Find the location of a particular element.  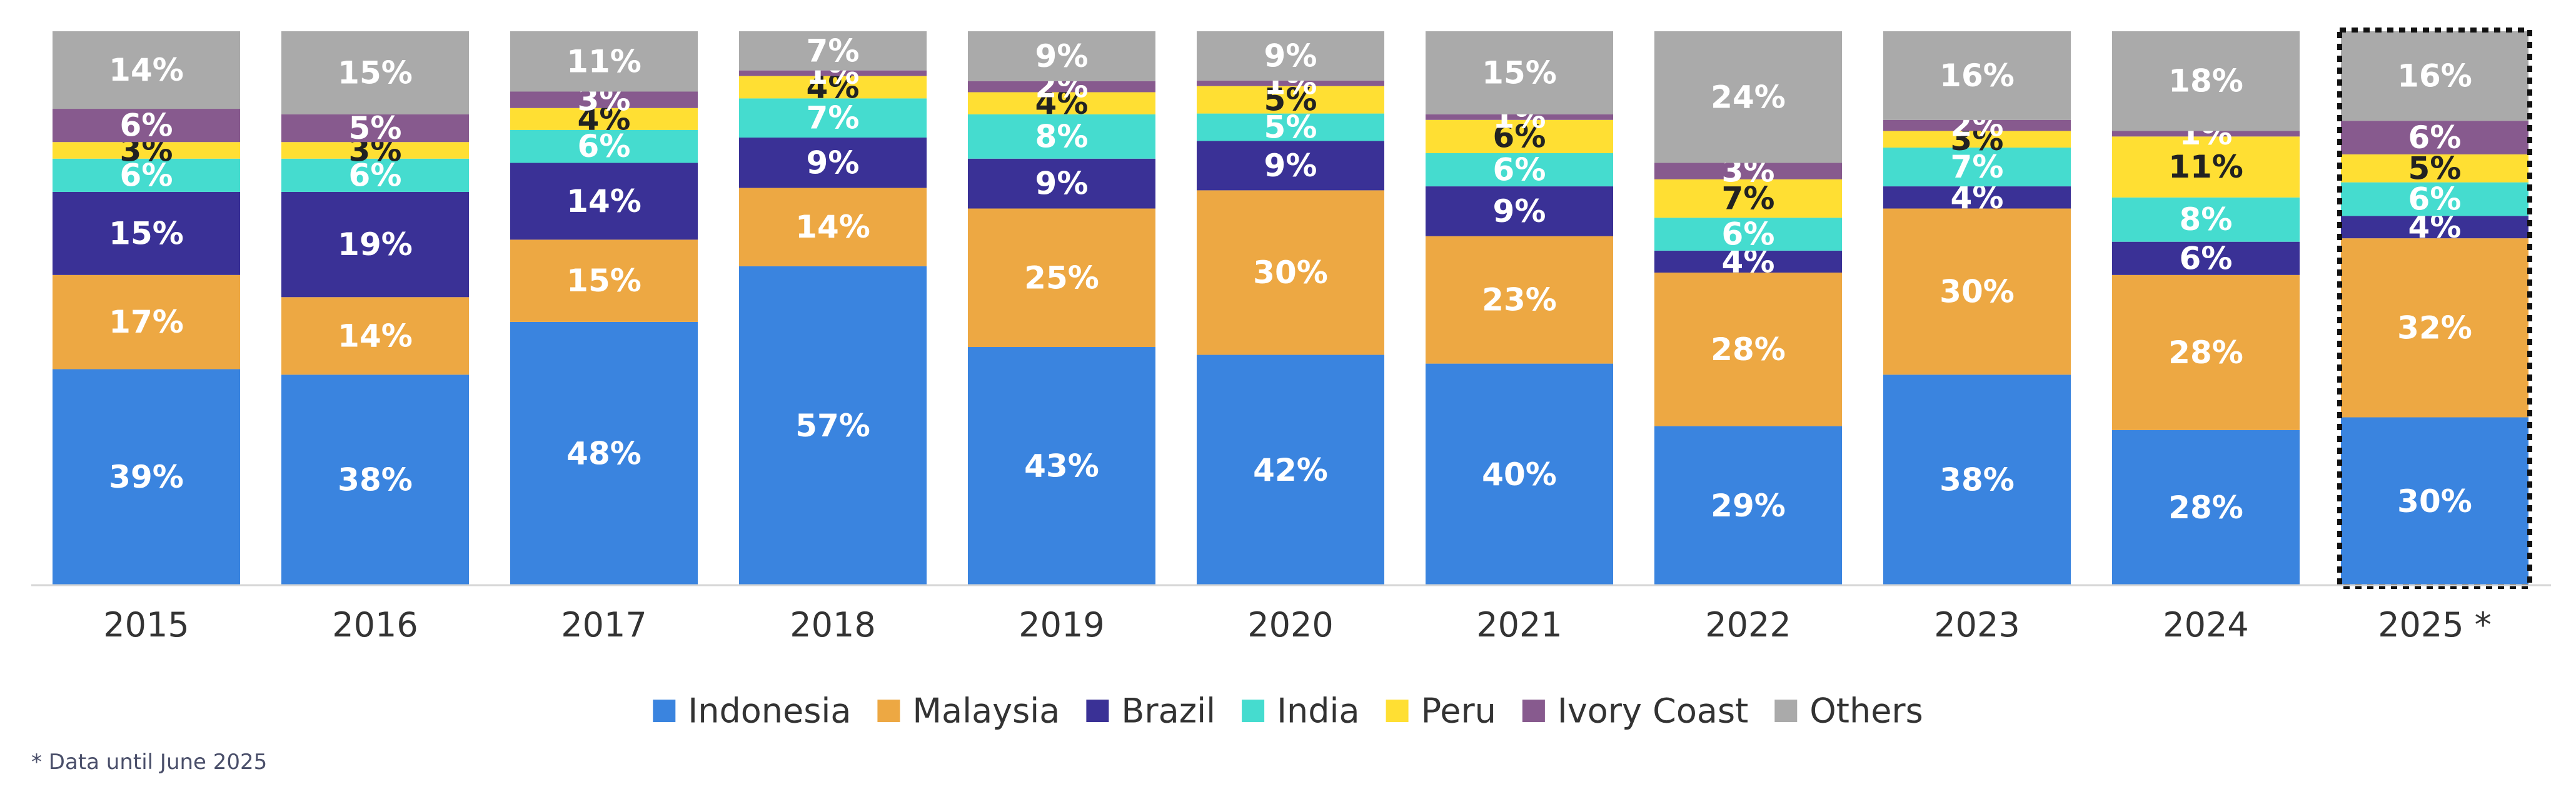

bar-stack-2025: 30%32%4%6%5%6%16% is located at coordinates (2434, 308).